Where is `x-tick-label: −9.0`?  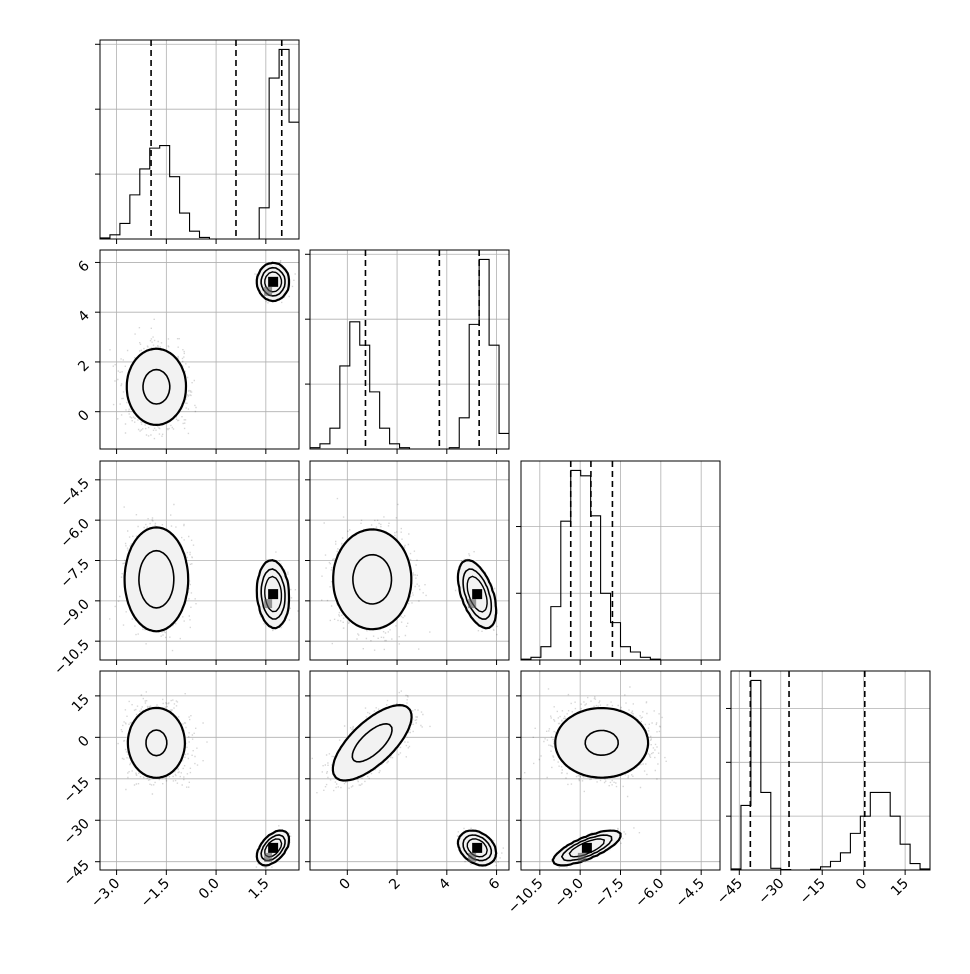 x-tick-label: −9.0 is located at coordinates (569, 893).